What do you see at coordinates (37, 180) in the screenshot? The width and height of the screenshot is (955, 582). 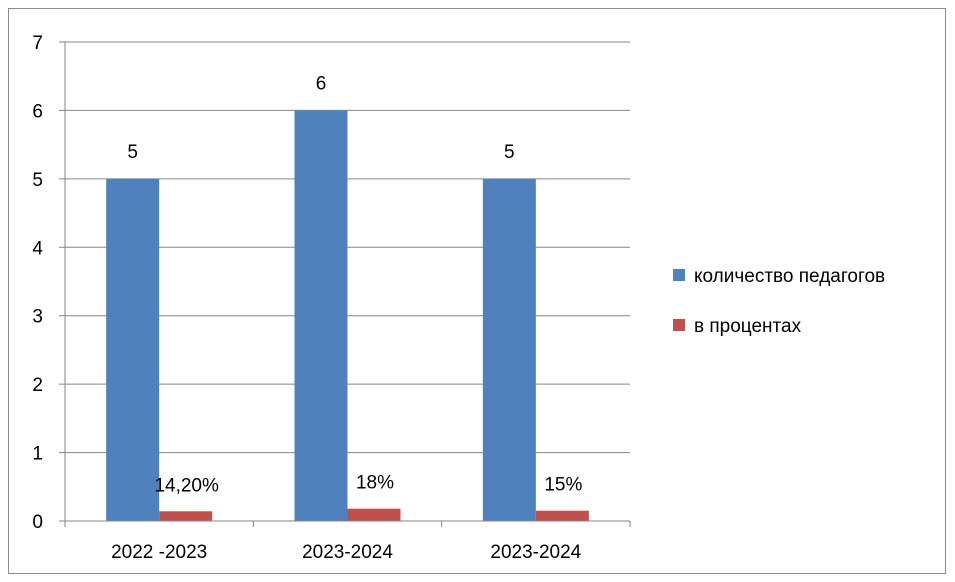 I see `y-tick-label: 5` at bounding box center [37, 180].